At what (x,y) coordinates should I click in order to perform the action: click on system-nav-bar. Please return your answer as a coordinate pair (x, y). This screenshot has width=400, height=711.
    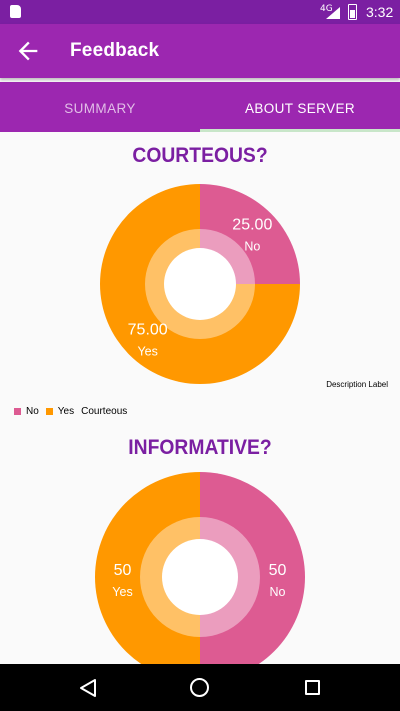
    Looking at the image, I should click on (200, 687).